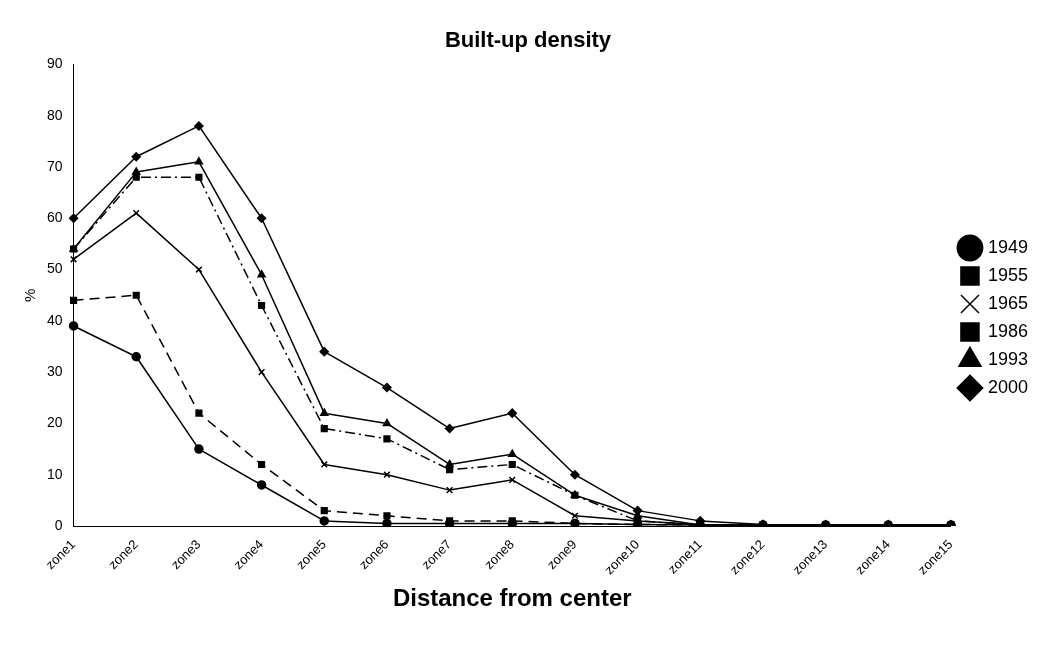 The image size is (1064, 645). I want to click on legend-label: 1986, so click(1007, 330).